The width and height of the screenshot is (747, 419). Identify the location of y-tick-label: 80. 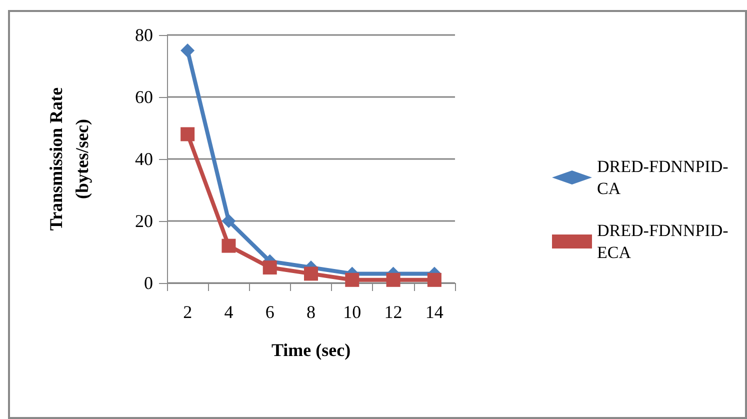
(144, 35).